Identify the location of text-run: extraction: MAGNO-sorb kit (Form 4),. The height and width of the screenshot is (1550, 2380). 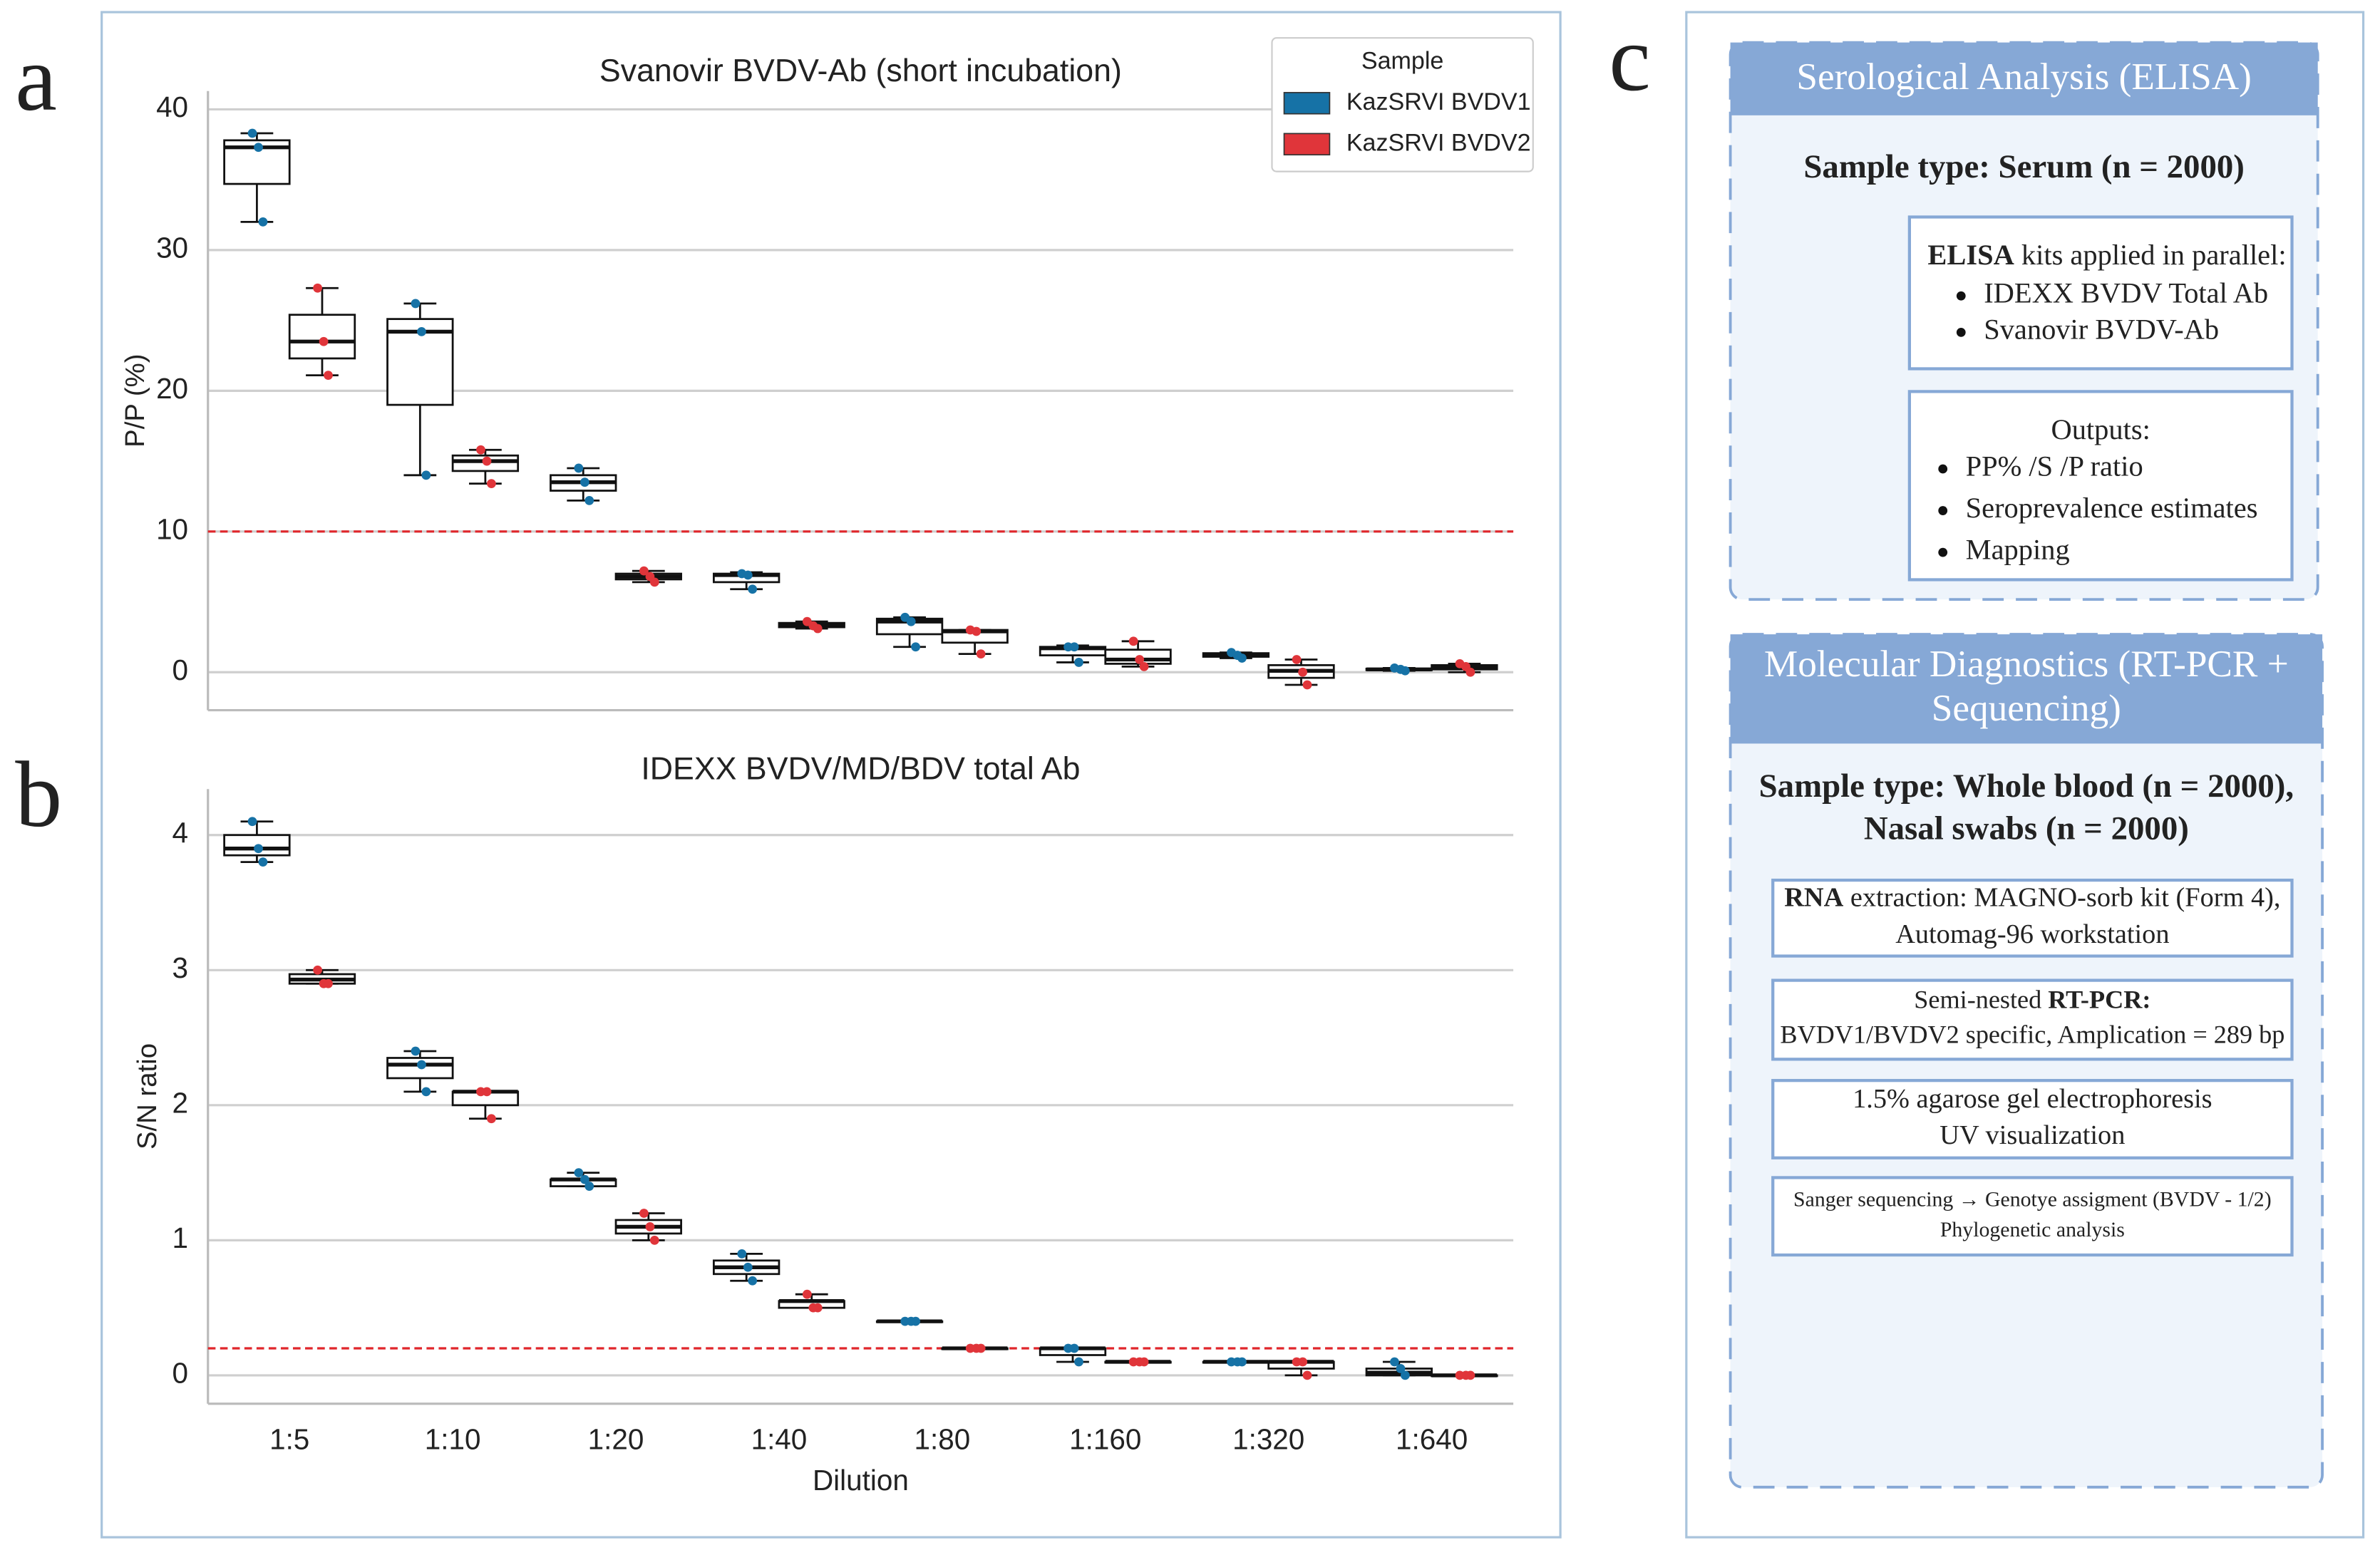
(2061, 898).